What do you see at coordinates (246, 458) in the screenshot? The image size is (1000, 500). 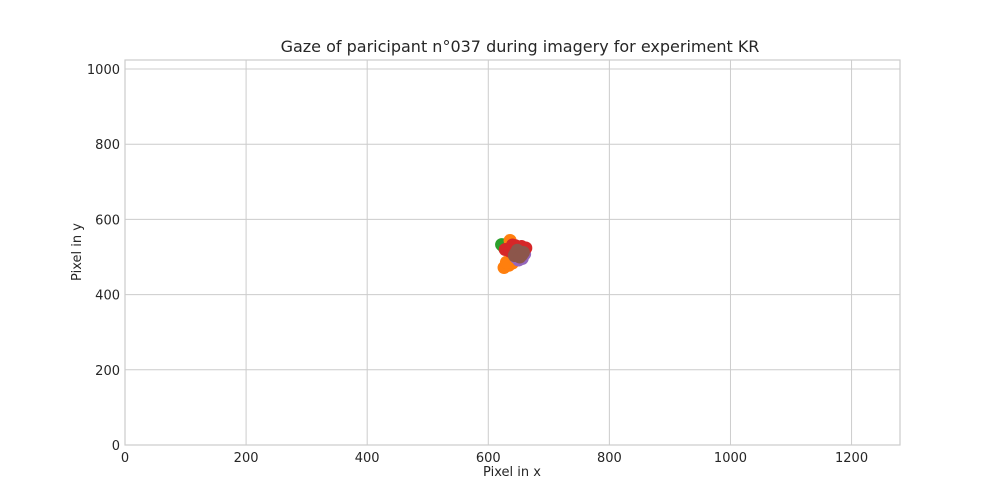 I see `x-tick-label: 200` at bounding box center [246, 458].